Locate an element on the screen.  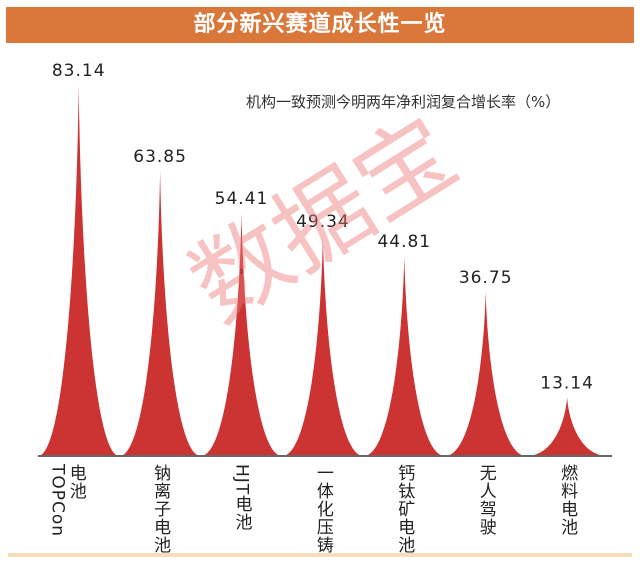
category-label: TOPCon is located at coordinates (57, 501).